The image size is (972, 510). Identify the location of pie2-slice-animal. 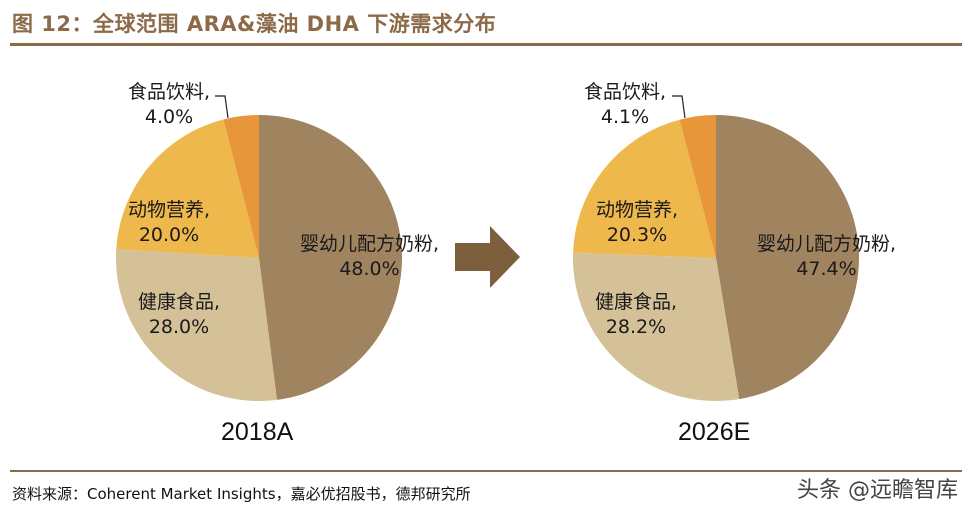
(644, 189).